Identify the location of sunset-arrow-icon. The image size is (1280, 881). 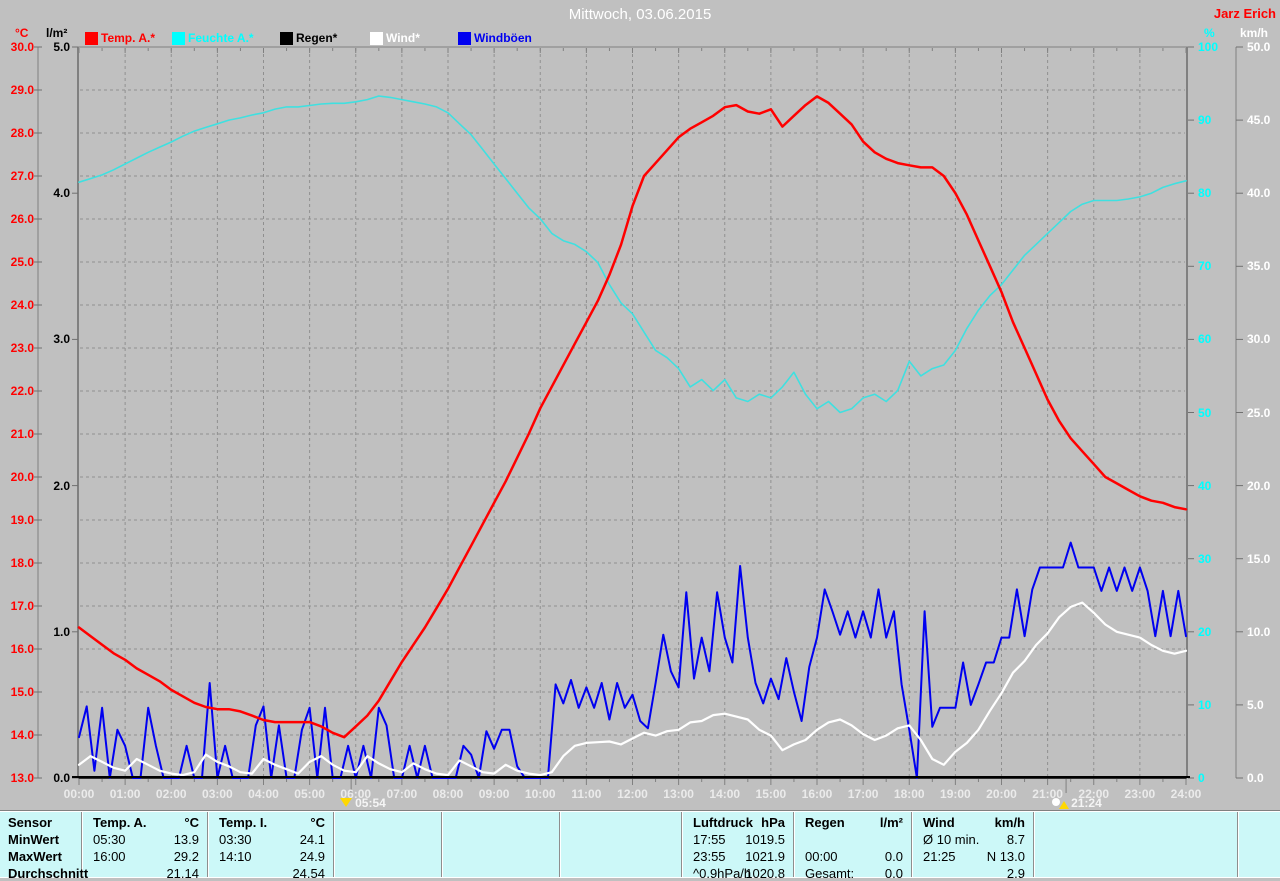
(1064, 805).